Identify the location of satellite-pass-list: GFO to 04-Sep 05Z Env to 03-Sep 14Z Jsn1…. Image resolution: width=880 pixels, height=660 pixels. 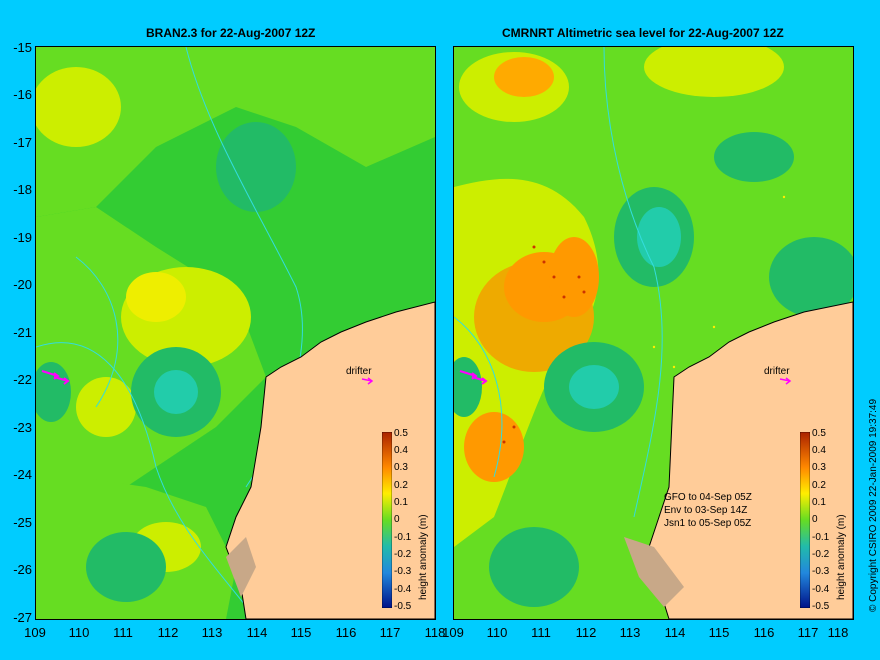
(708, 510).